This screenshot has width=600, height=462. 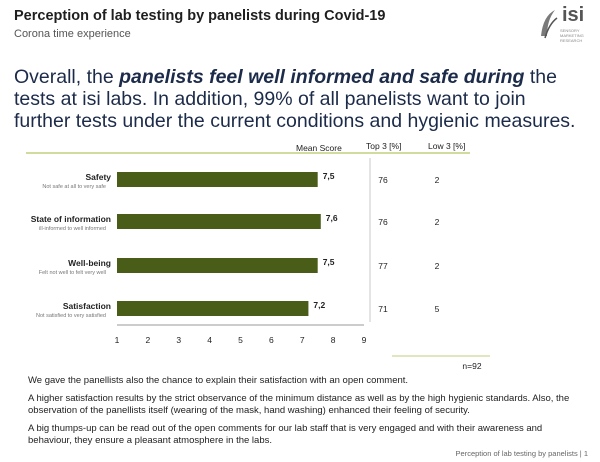 I want to click on scale-label: Not safe at all to very safe, so click(x=74, y=187).